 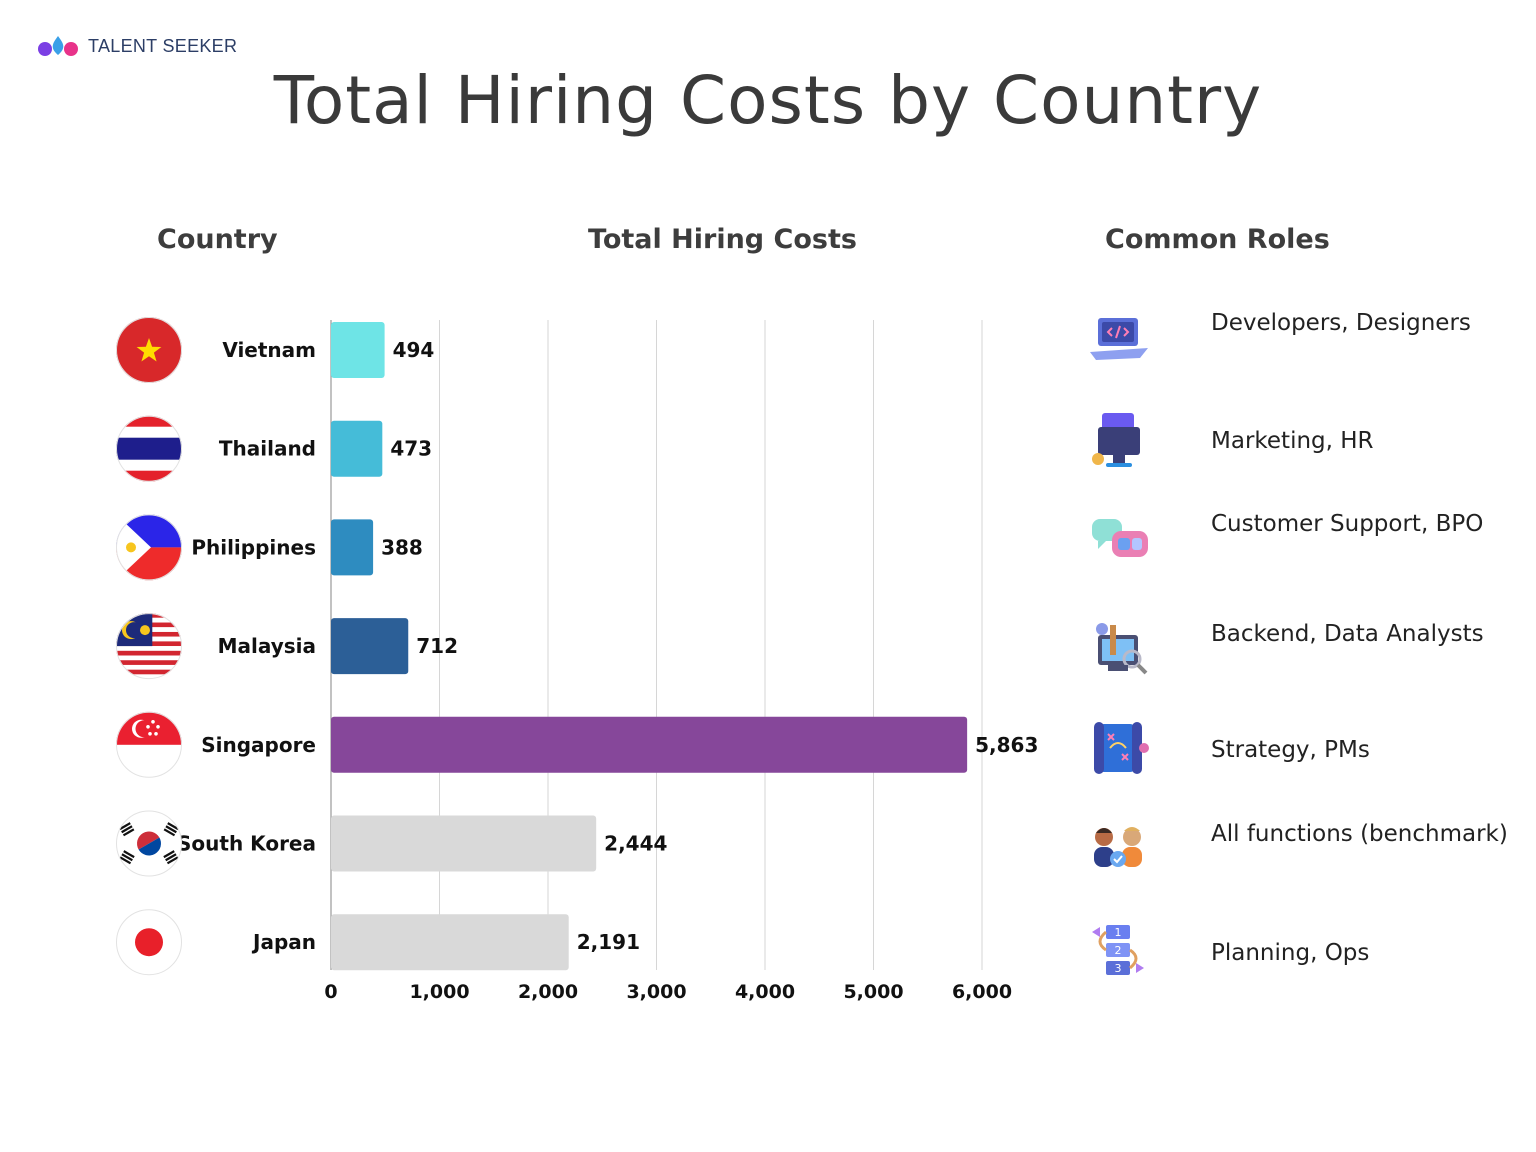 What do you see at coordinates (450, 942) in the screenshot?
I see `bar-japan` at bounding box center [450, 942].